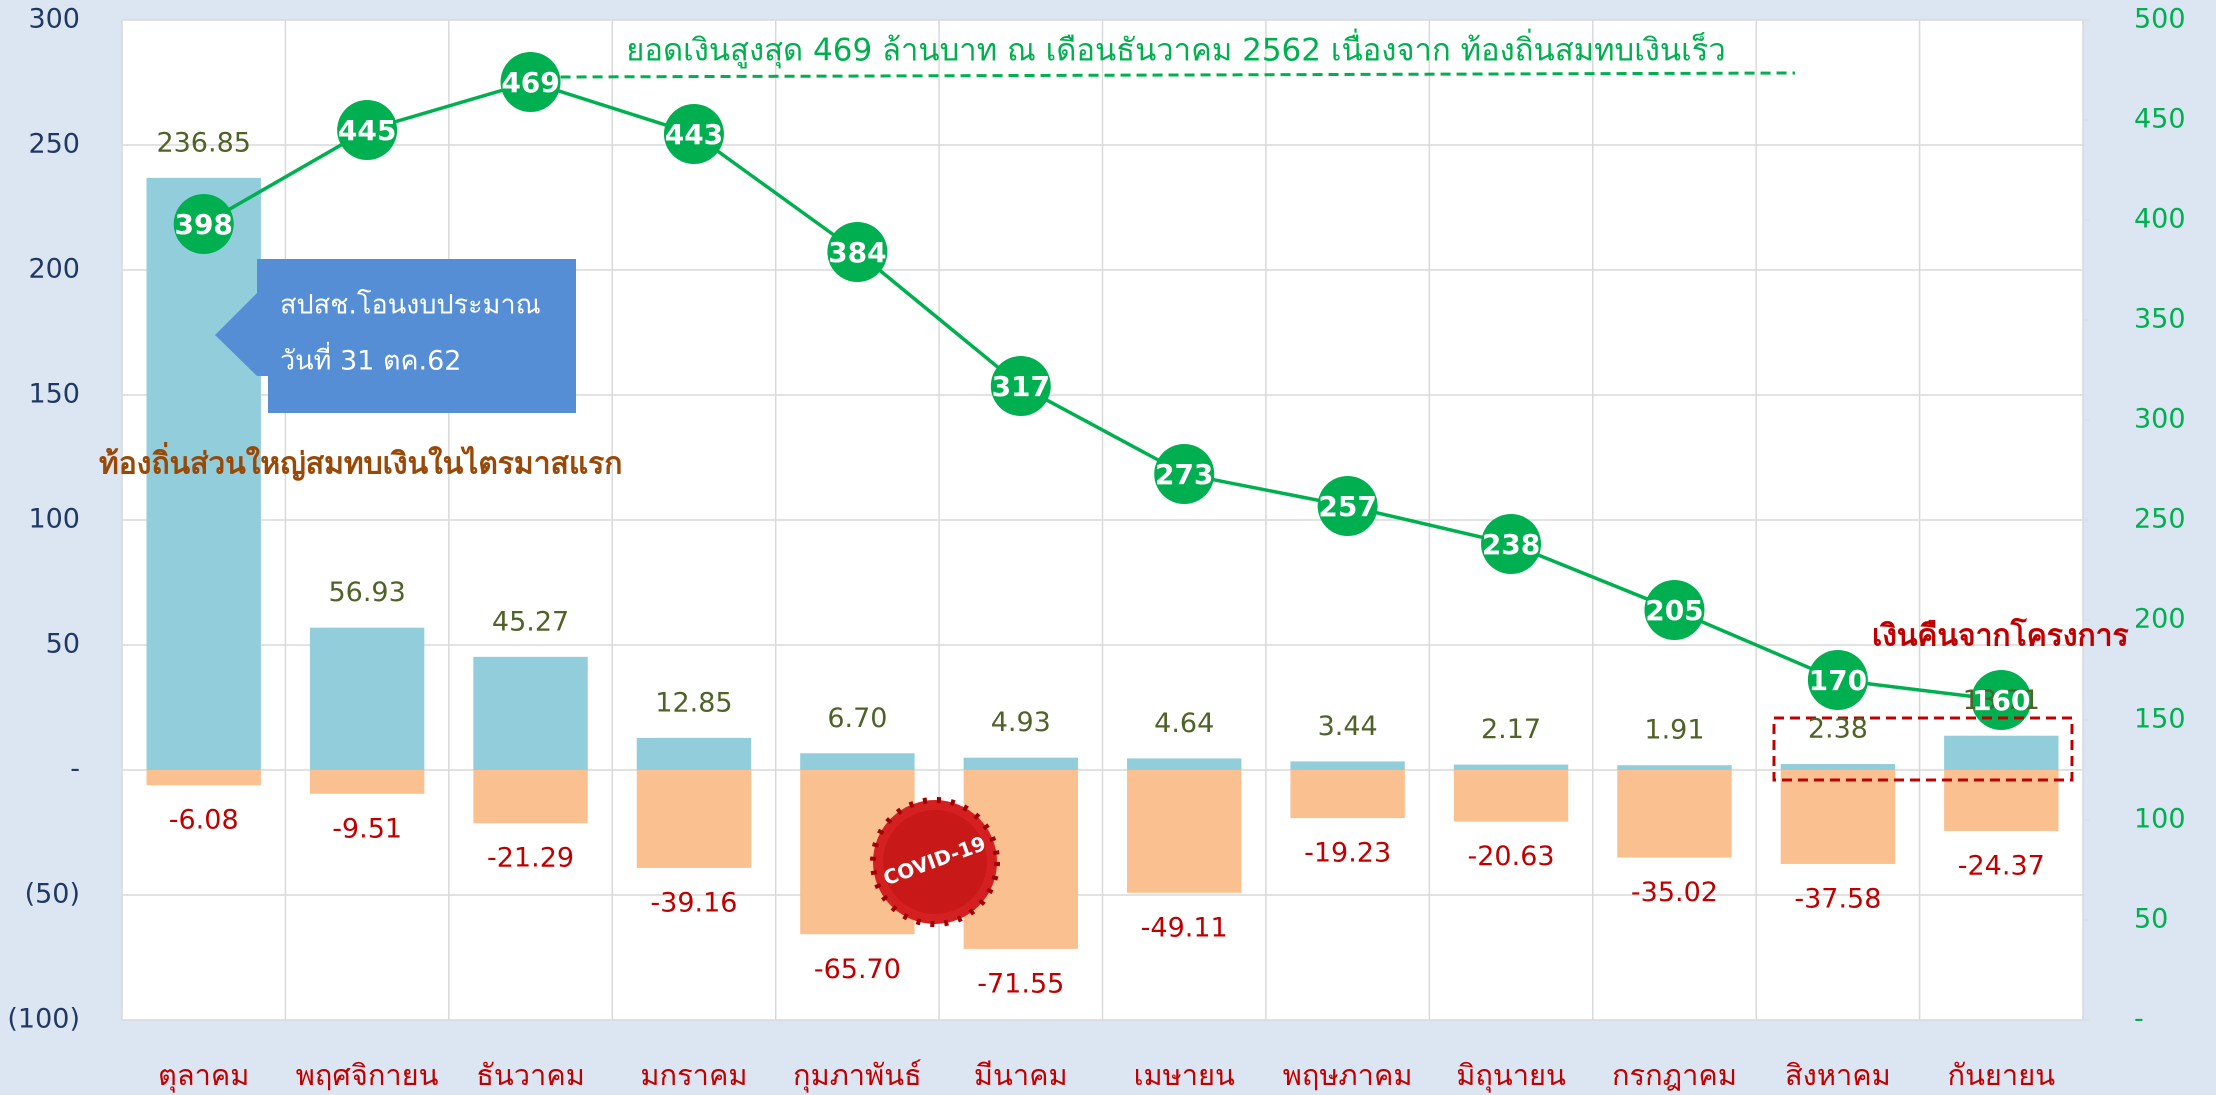 The image size is (2216, 1095). Describe the element at coordinates (370, 359) in the screenshot. I see `callout-line2: วันที่ 31 ตค.62` at that location.